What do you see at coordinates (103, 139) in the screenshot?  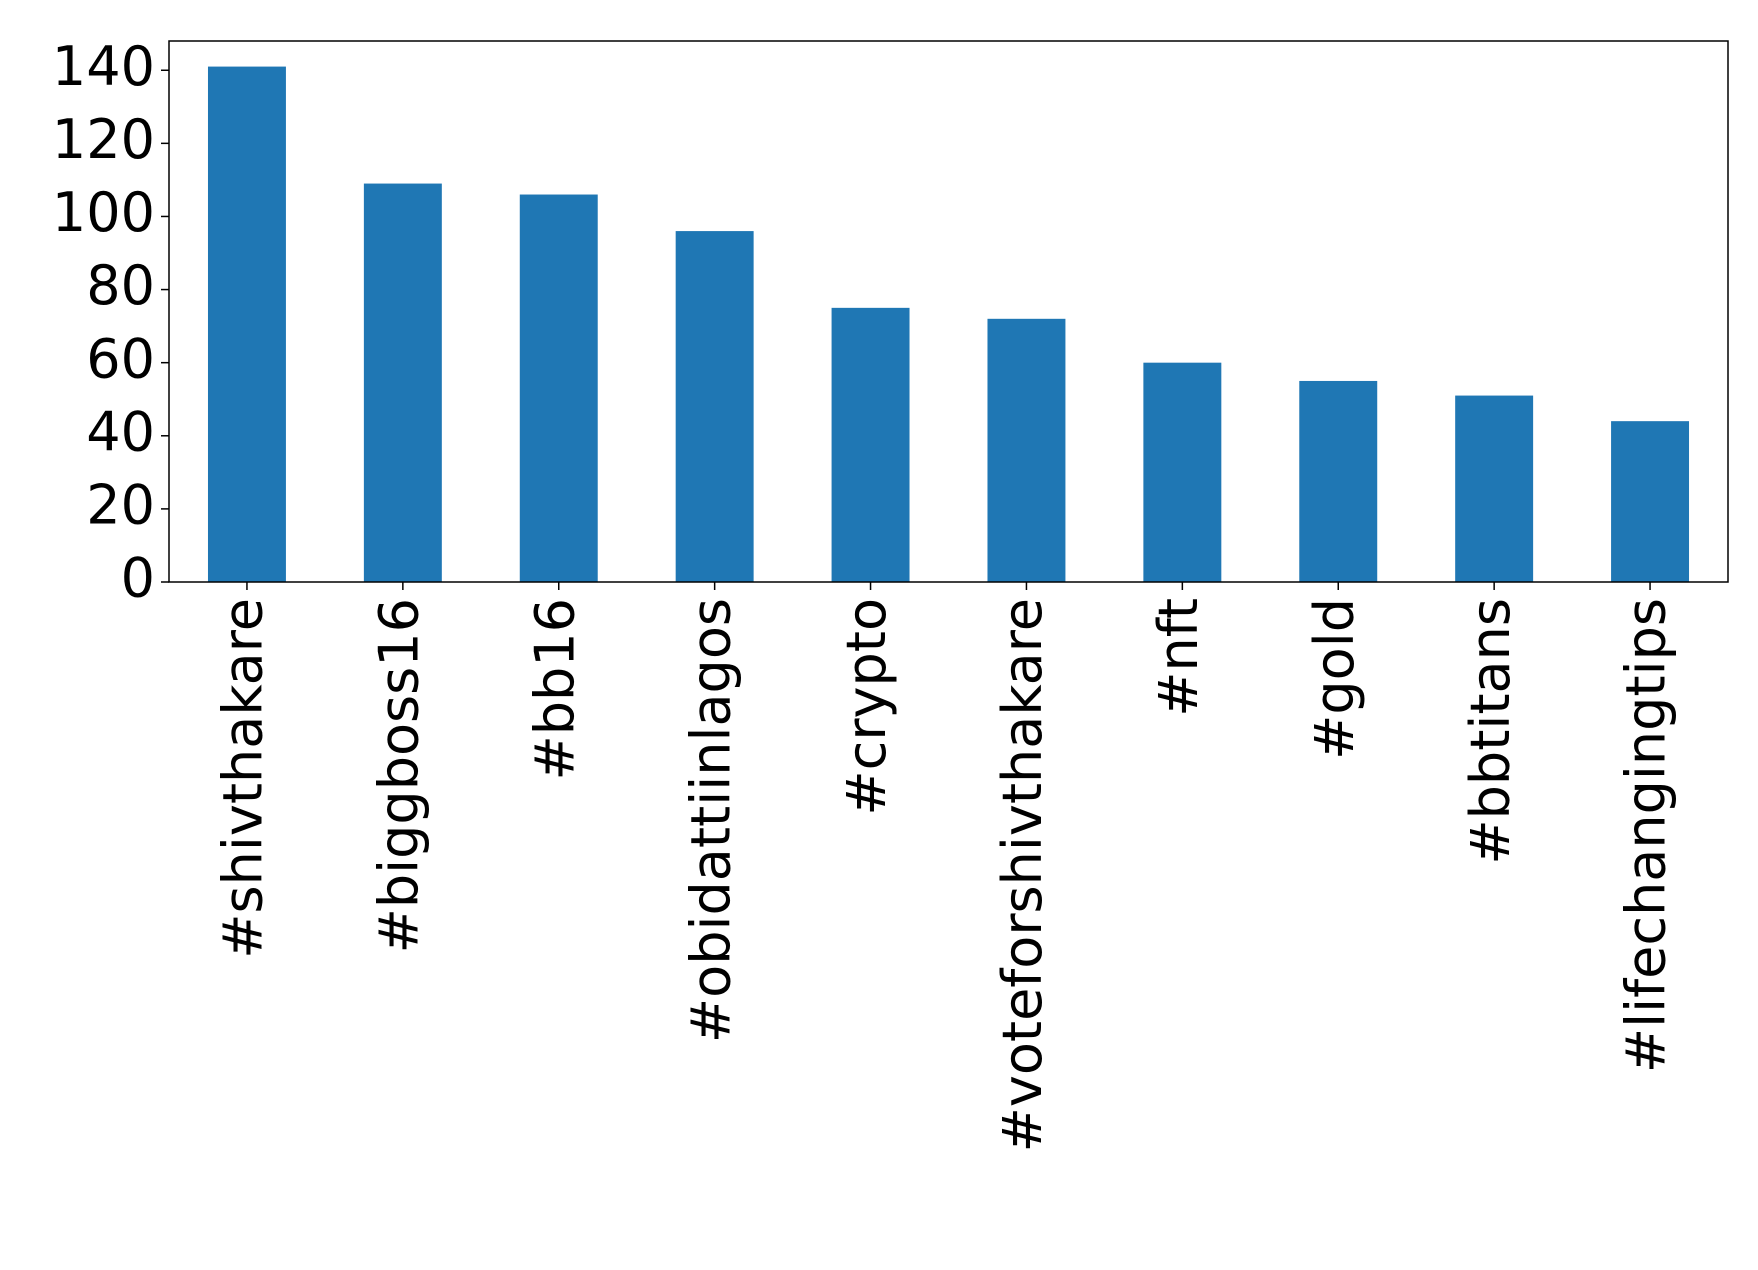 I see `y-tick-label: 120` at bounding box center [103, 139].